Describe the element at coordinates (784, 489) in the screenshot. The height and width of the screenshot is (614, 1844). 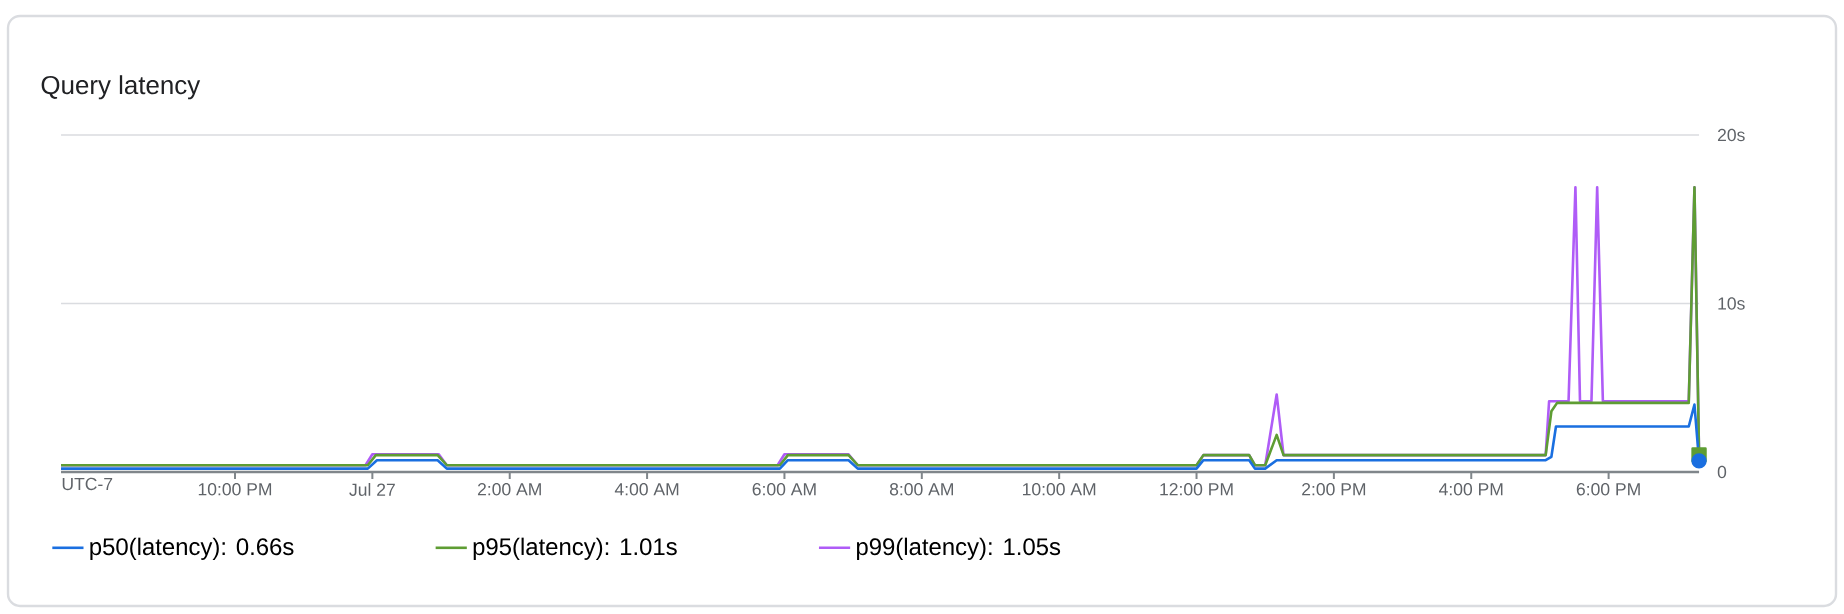
I see `x-tick-label: 6:00 AM` at that location.